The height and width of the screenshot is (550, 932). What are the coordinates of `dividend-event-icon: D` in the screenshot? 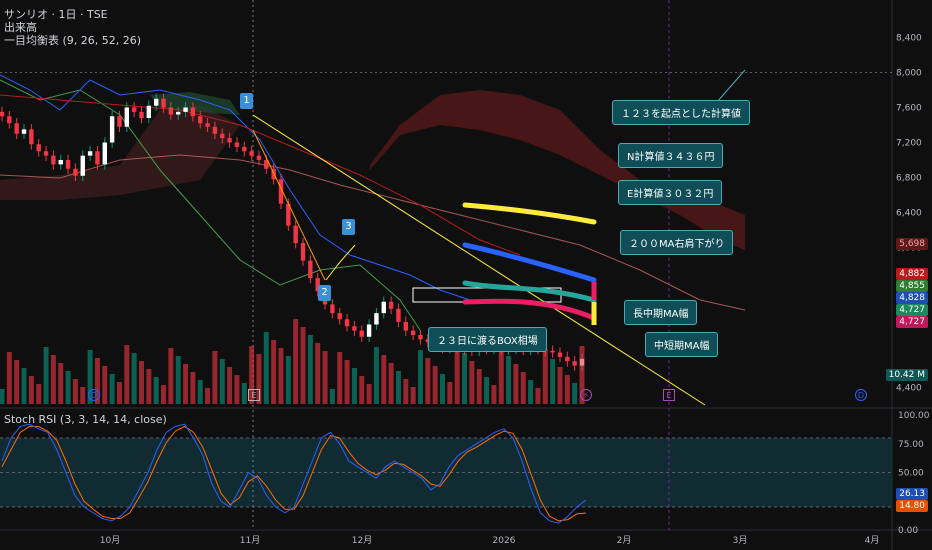 It's located at (94, 395).